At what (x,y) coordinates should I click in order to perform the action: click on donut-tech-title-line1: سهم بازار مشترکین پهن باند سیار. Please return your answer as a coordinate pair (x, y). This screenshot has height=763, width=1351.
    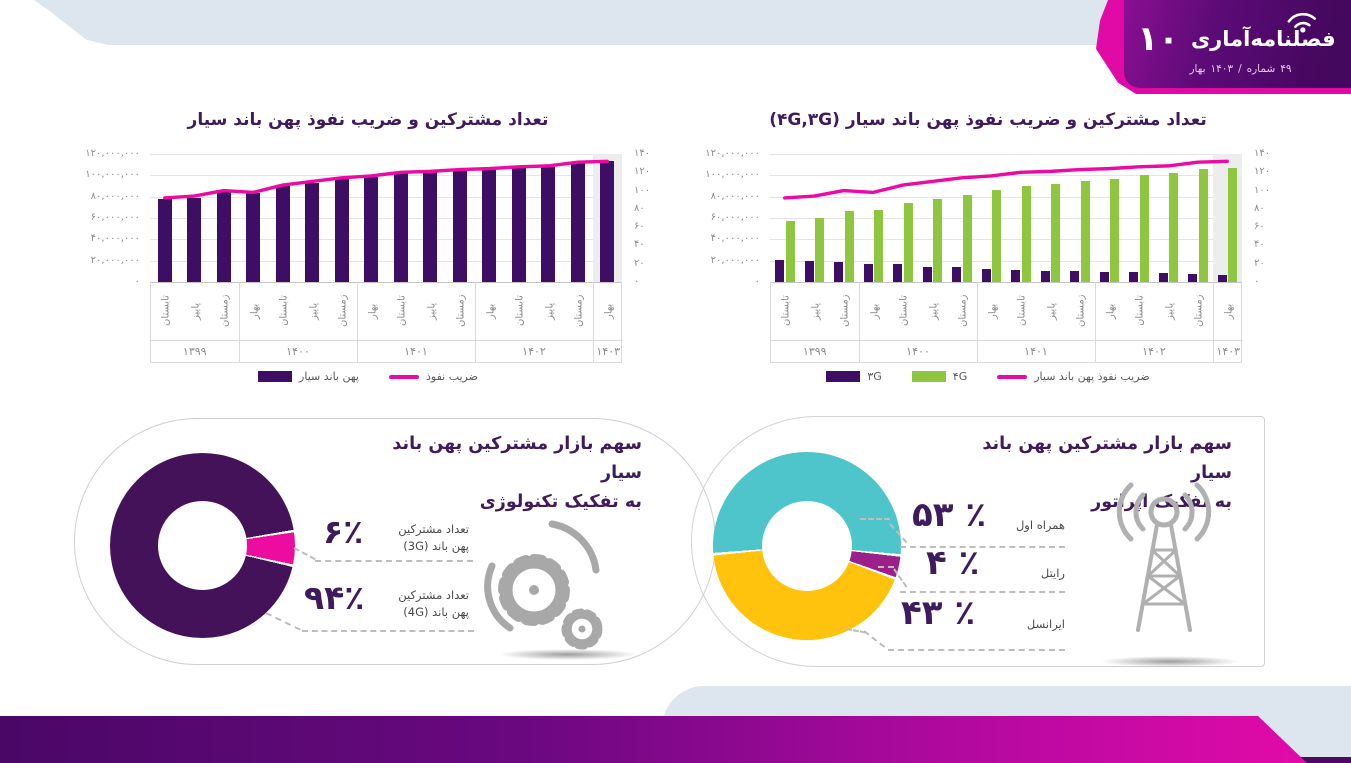
    Looking at the image, I should click on (517, 458).